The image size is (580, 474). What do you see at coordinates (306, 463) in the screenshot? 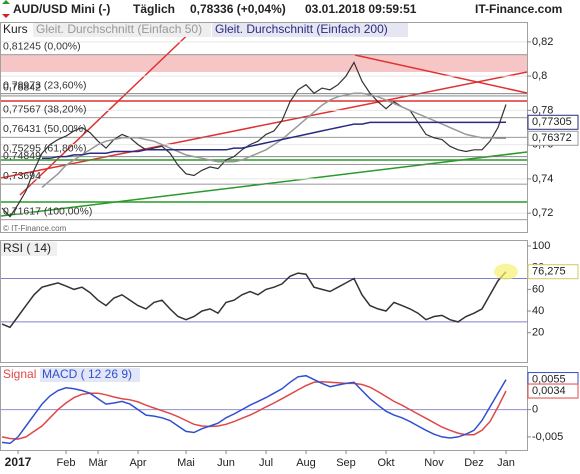
I see `x-tick-label: Aug` at bounding box center [306, 463].